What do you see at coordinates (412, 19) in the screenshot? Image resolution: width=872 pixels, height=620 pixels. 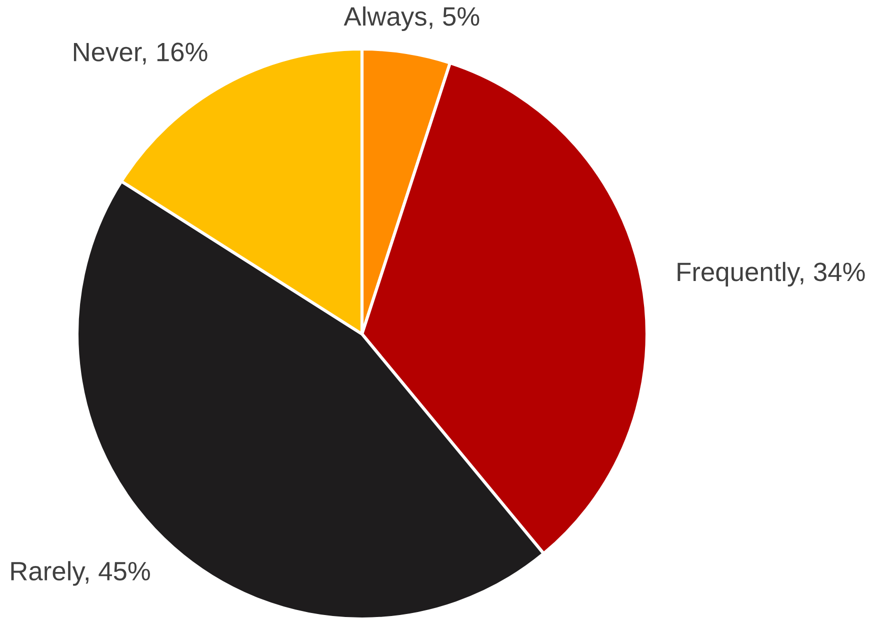 I see `slice-label: Always, 5%` at bounding box center [412, 19].